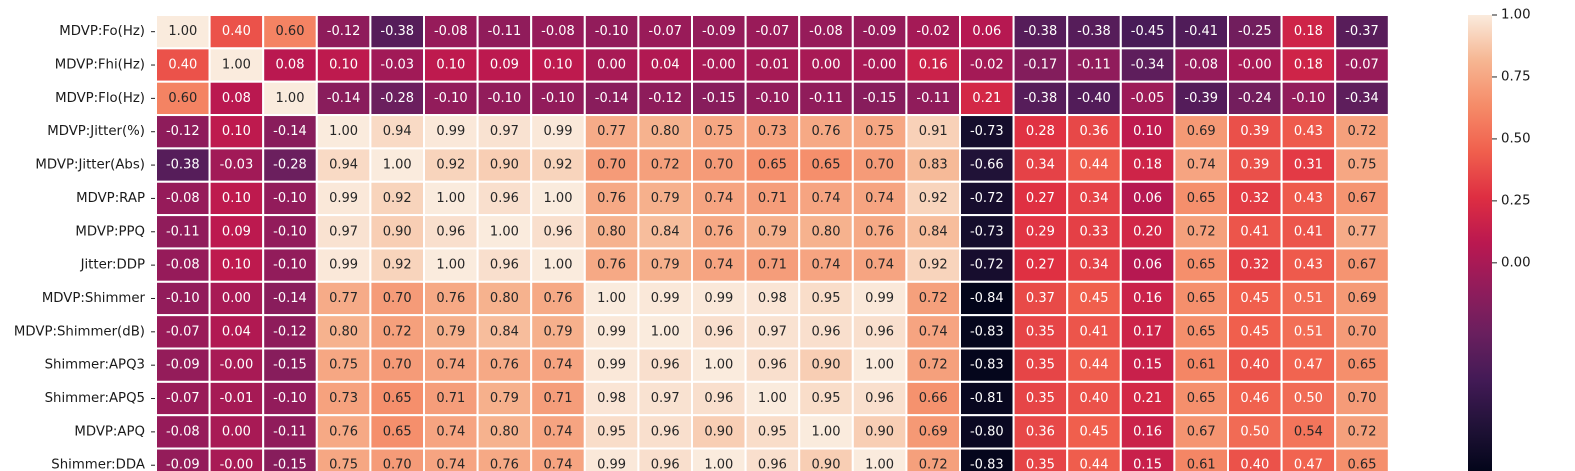 The image size is (1575, 471). I want to click on cell-value-label: 0.83, so click(933, 165).